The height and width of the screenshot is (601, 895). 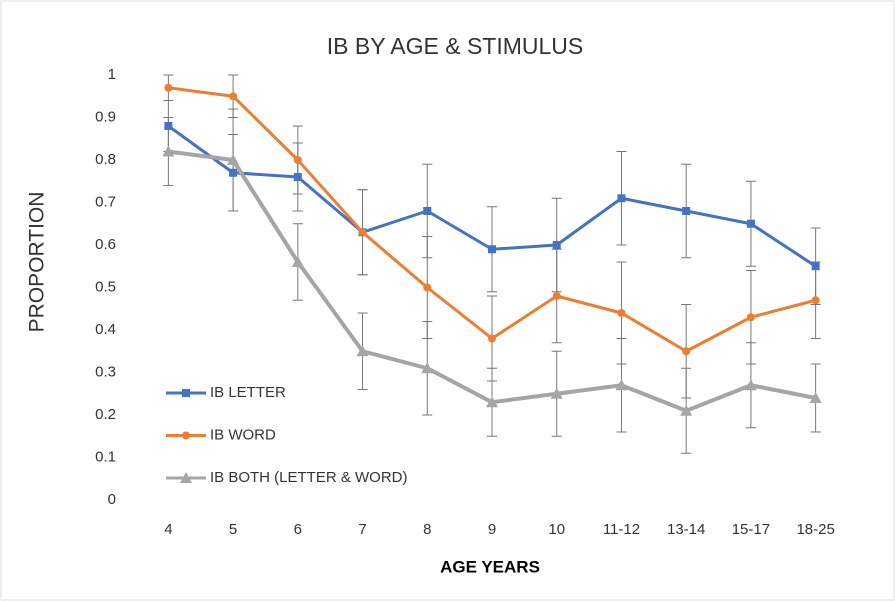 I want to click on x-tick-label: 5, so click(x=233, y=529).